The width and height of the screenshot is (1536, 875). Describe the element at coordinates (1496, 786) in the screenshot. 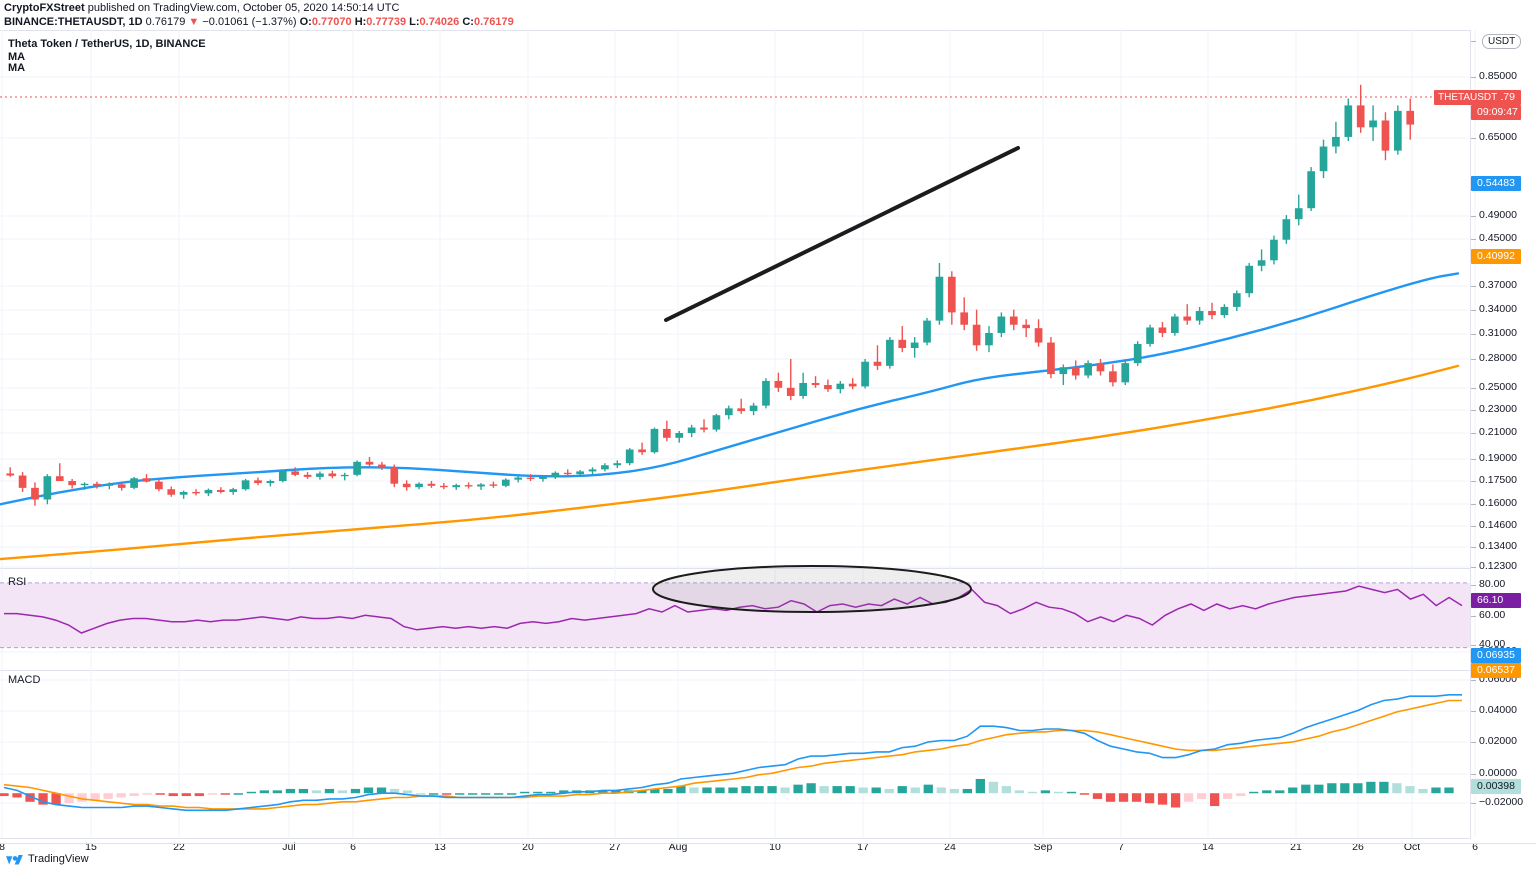

I see `macd-hist-badge: 0.00398` at that location.